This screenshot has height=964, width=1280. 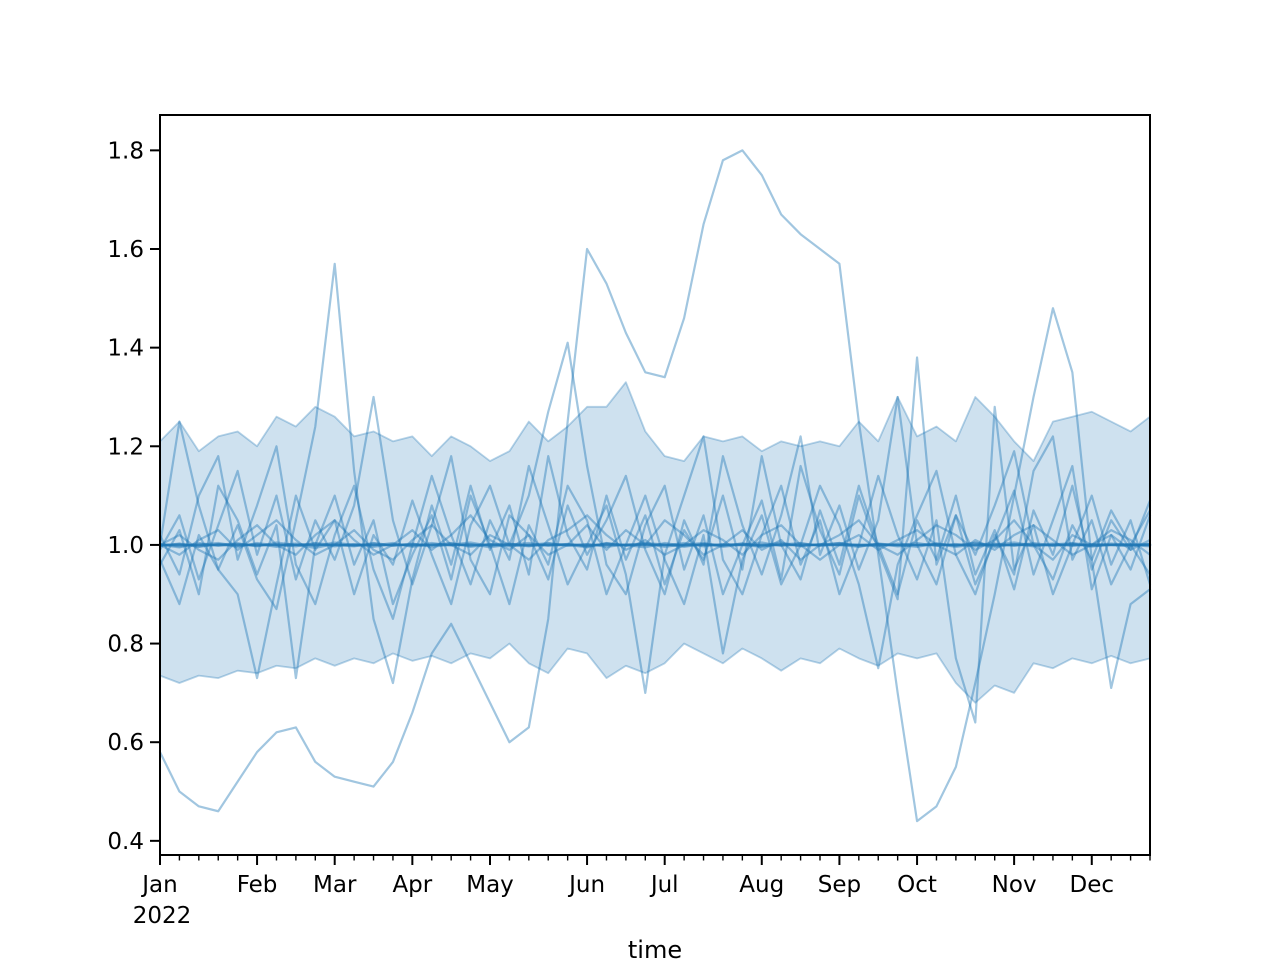 I want to click on y-tick-label: 1.0, so click(x=125, y=546).